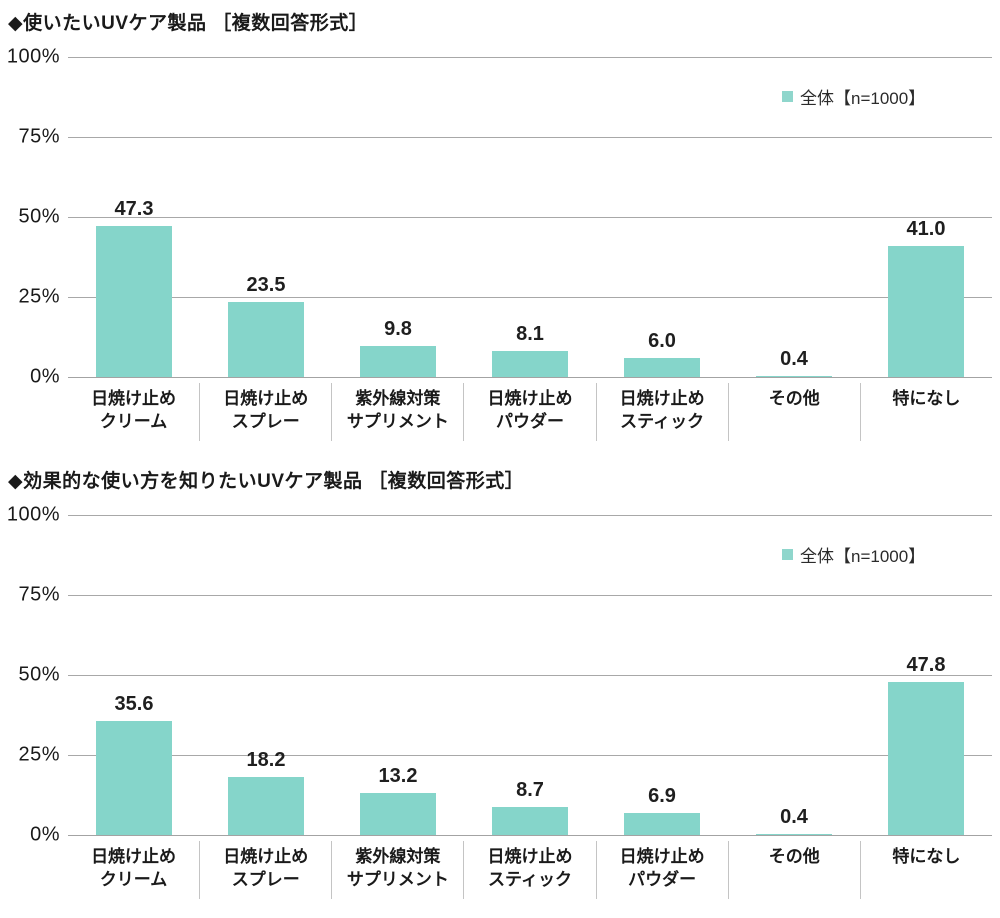  I want to click on category-label-line: サプリメント, so click(397, 879).